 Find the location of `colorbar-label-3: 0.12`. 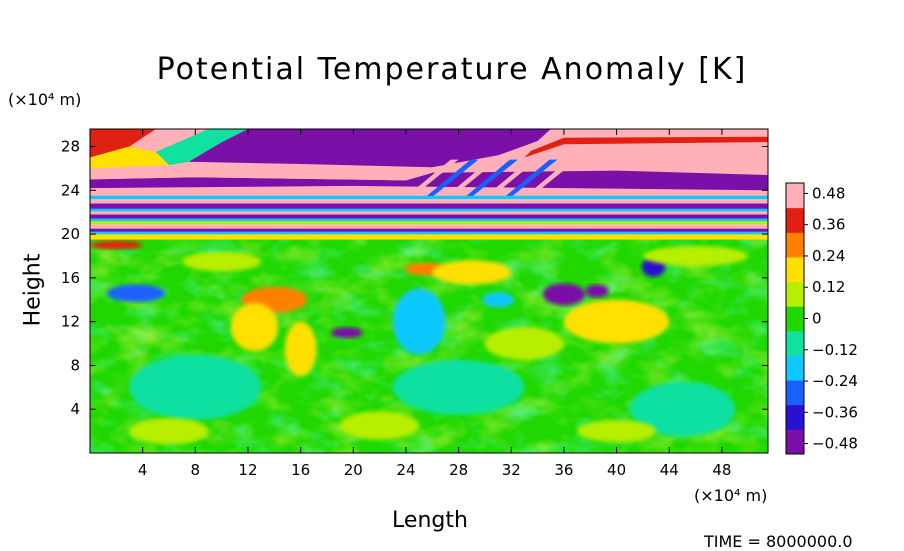

colorbar-label-3: 0.12 is located at coordinates (828, 287).